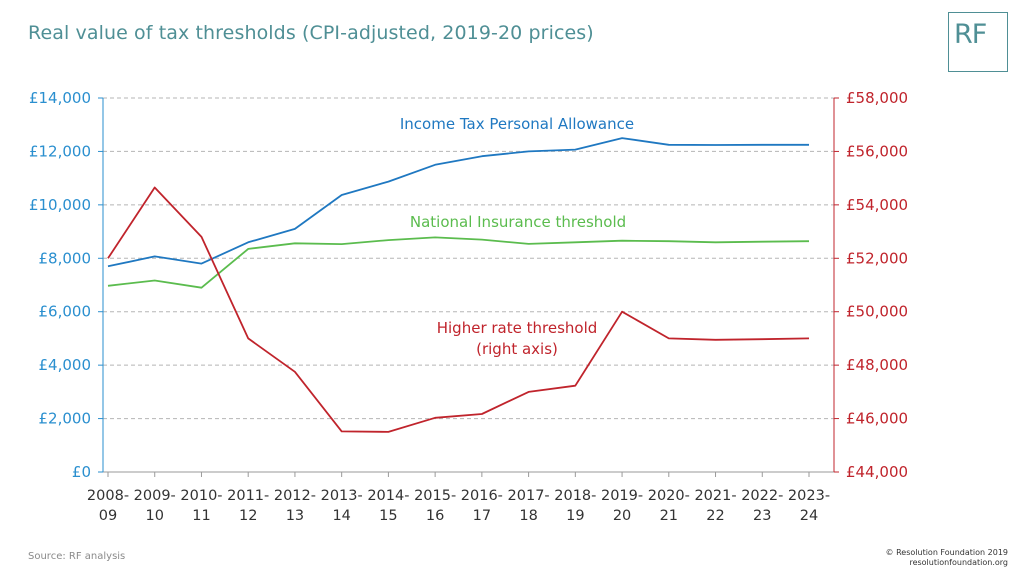 Image resolution: width=1024 pixels, height=576 pixels. I want to click on x-tick-label: 2021-22, so click(715, 506).